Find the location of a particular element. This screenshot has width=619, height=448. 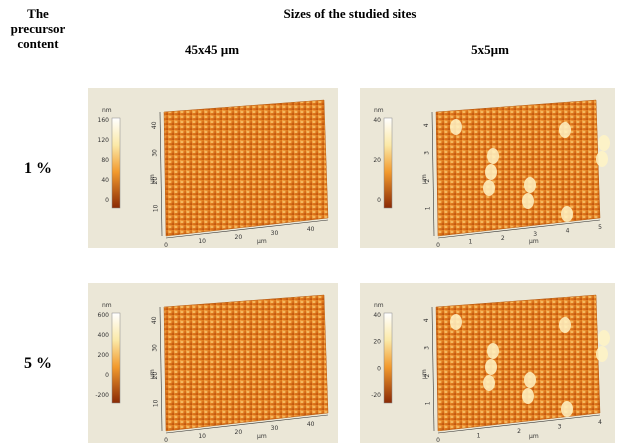

y-tick-label: 3 is located at coordinates (427, 153).